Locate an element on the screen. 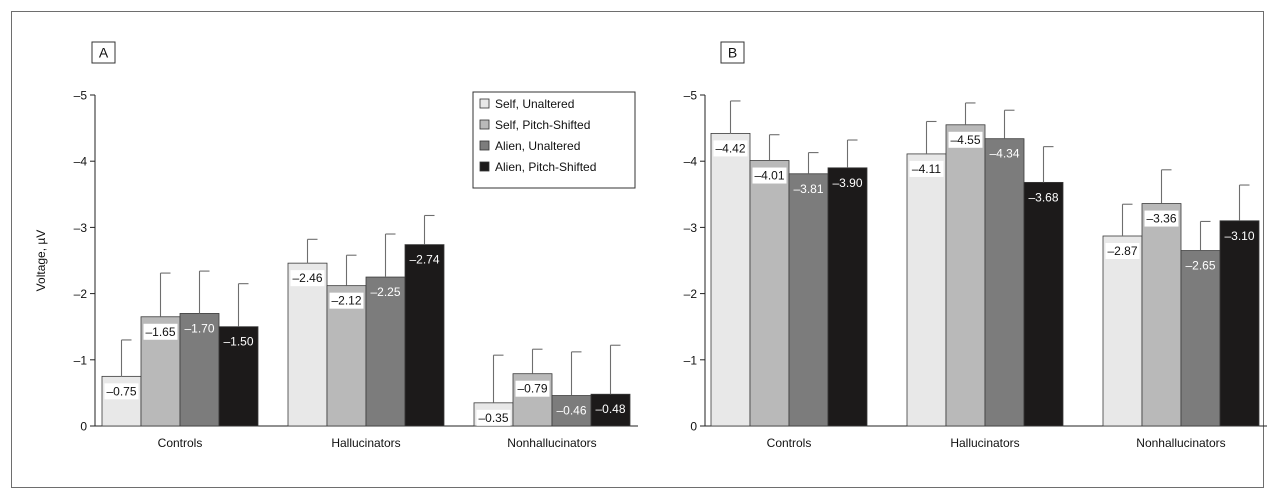 This screenshot has height=499, width=1276. legend-label: Alien, Pitch-Shifted is located at coordinates (545, 167).